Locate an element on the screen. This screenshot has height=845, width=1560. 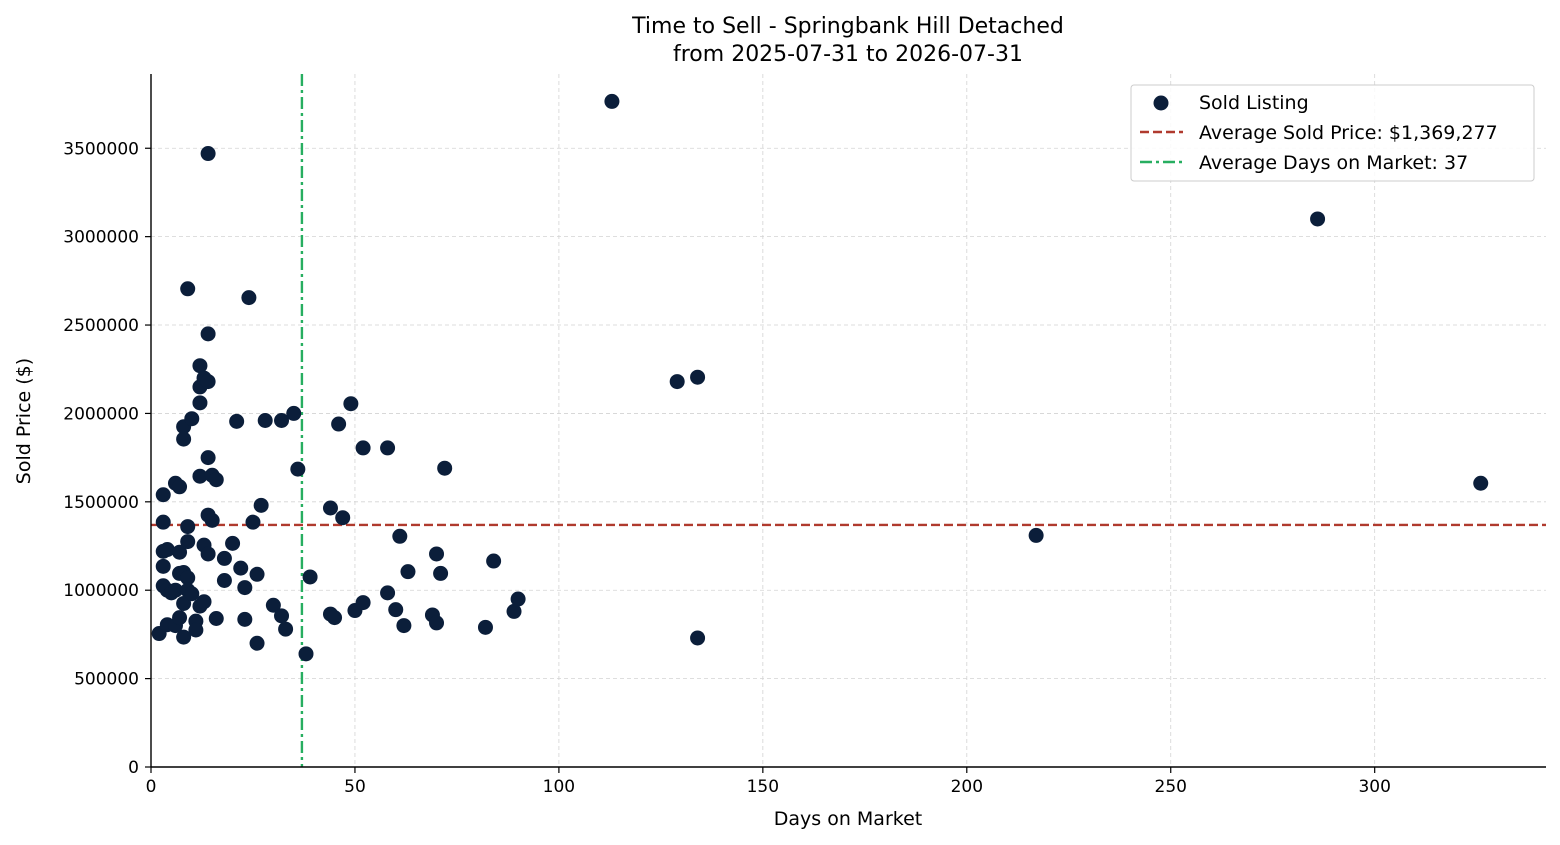
y-tick-label: 2000000 is located at coordinates (101, 414).